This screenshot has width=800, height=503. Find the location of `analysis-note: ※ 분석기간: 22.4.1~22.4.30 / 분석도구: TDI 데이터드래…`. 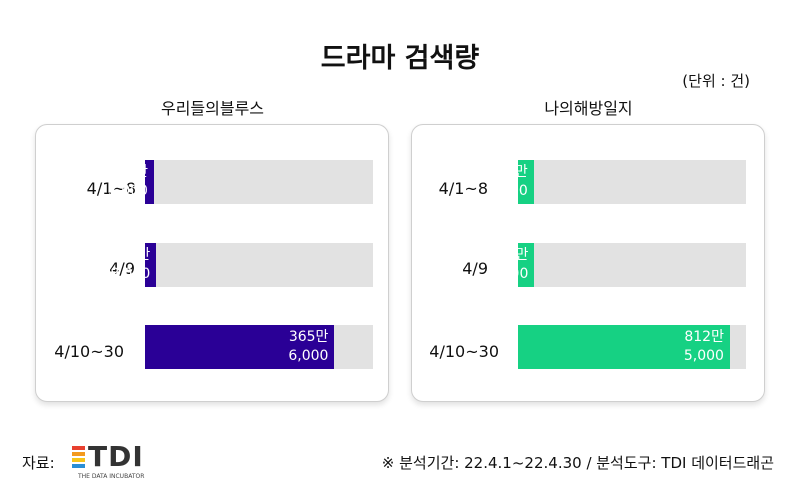

analysis-note: ※ 분석기간: 22.4.1~22.4.30 / 분석도구: TDI 데이터드래… is located at coordinates (577, 463).